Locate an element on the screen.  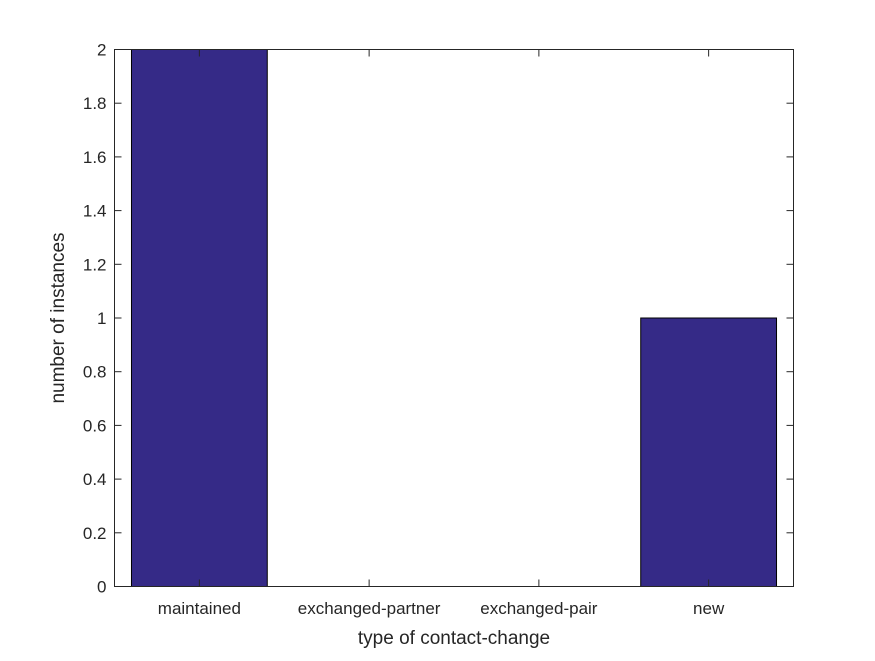
y-tick-label: 0.2 is located at coordinates (95, 533).